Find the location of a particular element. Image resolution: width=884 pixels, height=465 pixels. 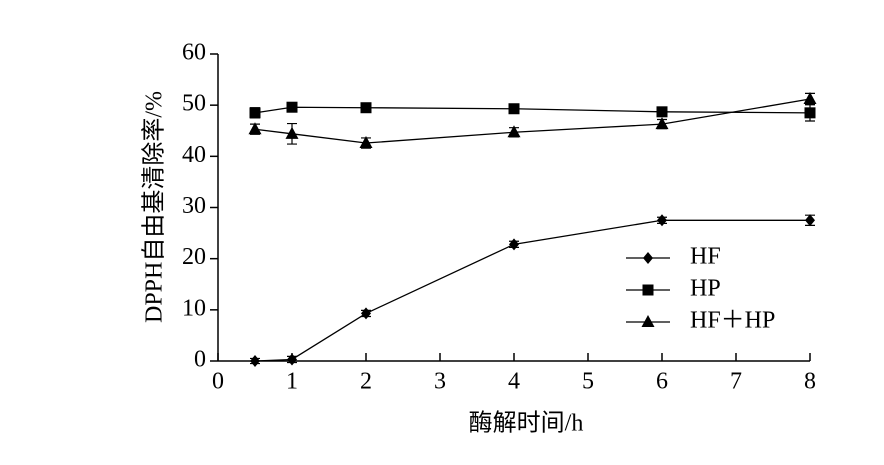

legend-label: HP is located at coordinates (705, 289).